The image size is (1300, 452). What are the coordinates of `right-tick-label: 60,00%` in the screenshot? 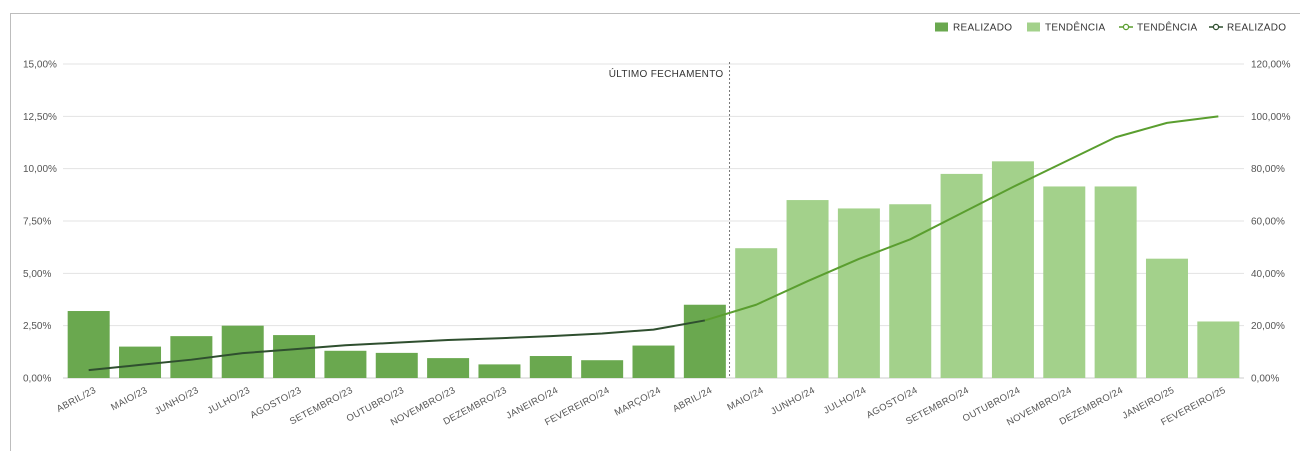 It's located at (1268, 222).